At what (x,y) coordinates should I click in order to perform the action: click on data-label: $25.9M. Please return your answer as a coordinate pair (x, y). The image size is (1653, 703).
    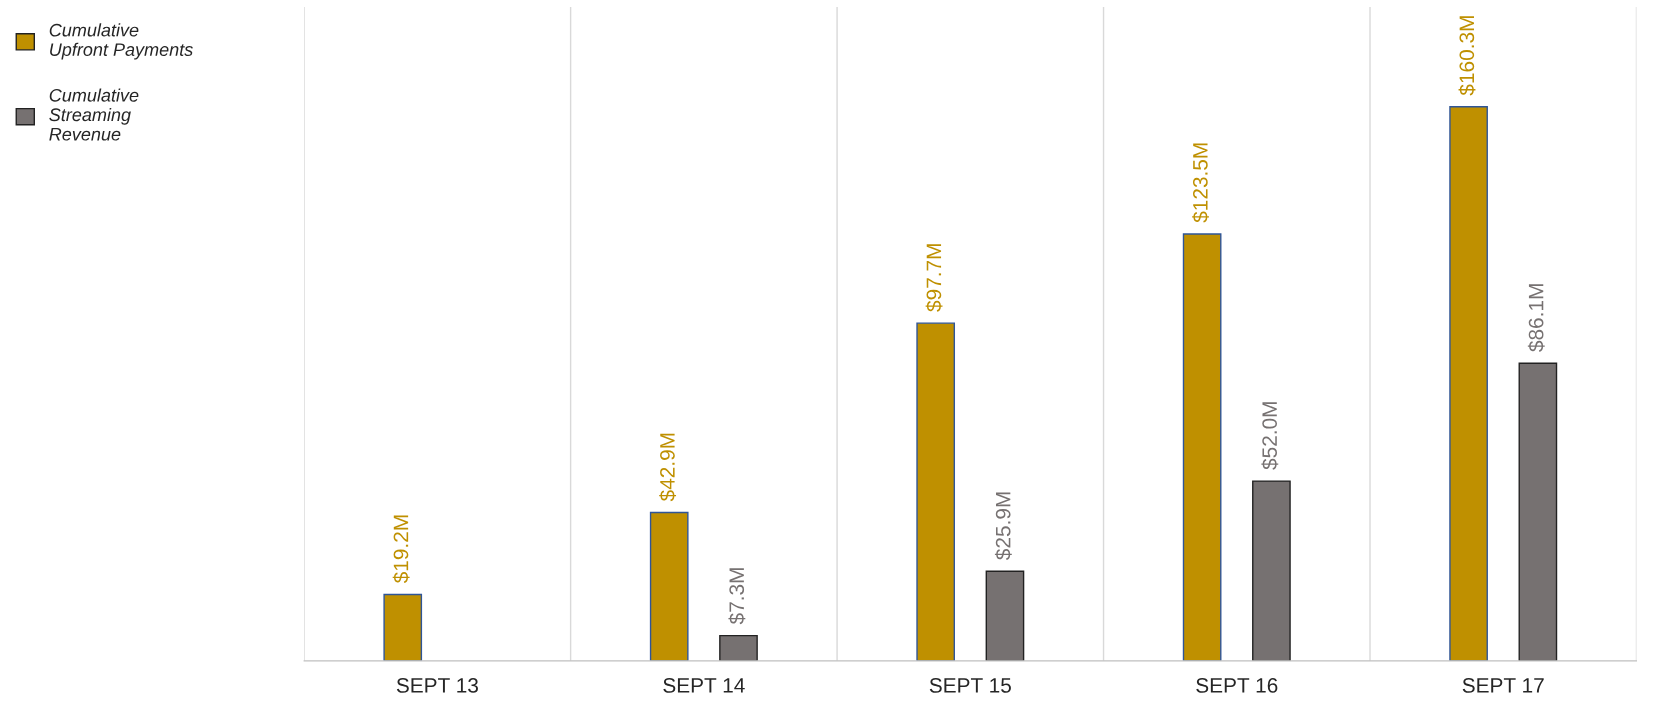
    Looking at the image, I should click on (1003, 526).